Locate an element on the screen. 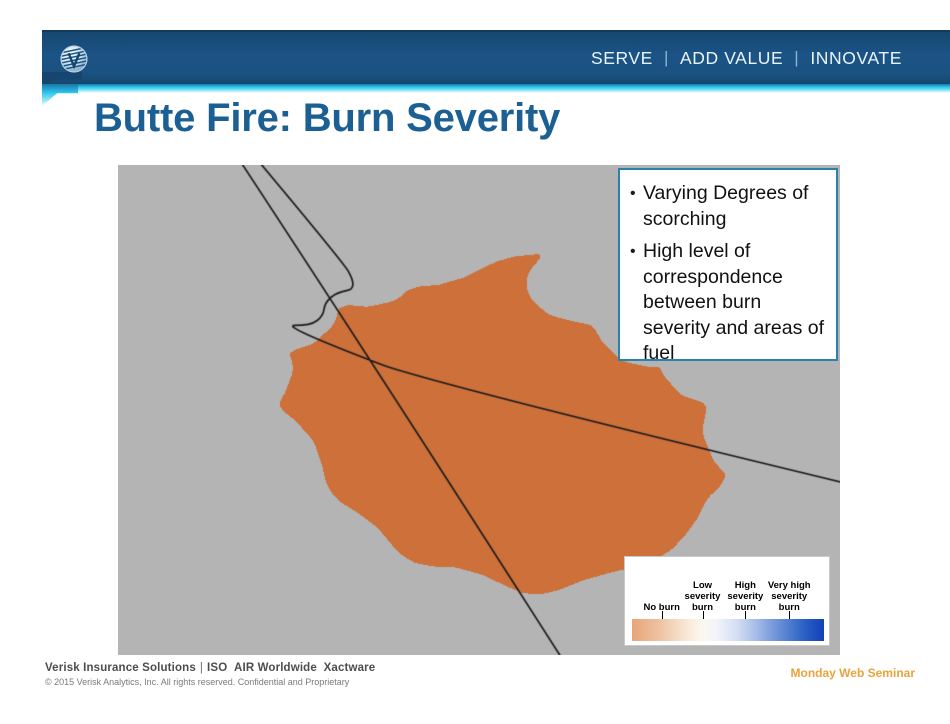 This screenshot has height=724, width=950. legend-tick-low-severity is located at coordinates (703, 615).